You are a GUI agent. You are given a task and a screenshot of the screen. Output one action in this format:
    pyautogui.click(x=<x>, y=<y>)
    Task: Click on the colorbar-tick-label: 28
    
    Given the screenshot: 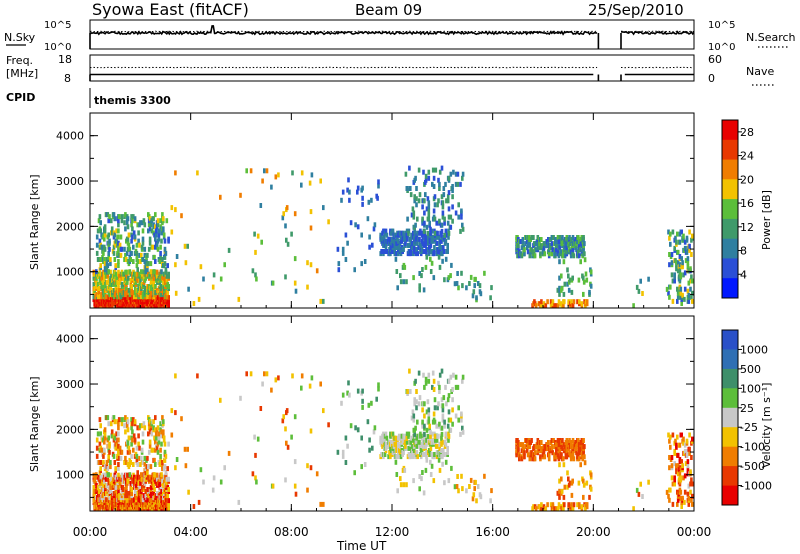 What is the action you would take?
    pyautogui.click(x=747, y=132)
    